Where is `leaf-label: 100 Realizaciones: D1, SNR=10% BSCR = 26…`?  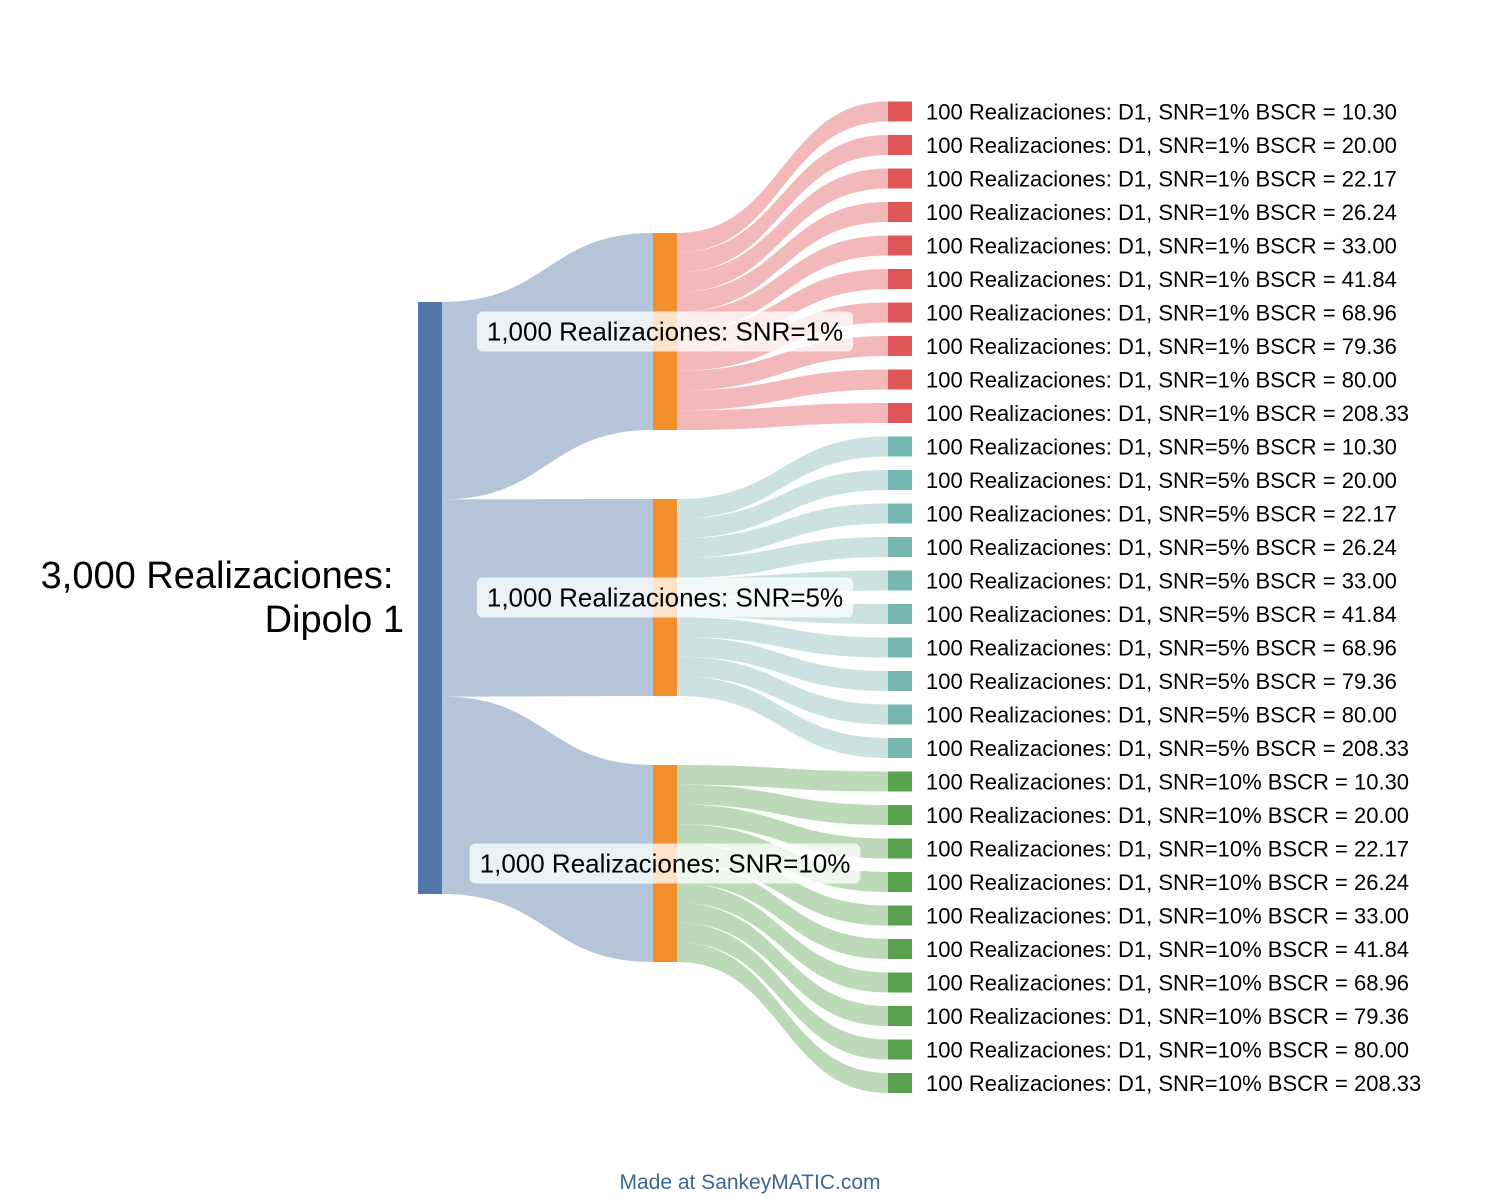
leaf-label: 100 Realizaciones: D1, SNR=10% BSCR = 26… is located at coordinates (1167, 882).